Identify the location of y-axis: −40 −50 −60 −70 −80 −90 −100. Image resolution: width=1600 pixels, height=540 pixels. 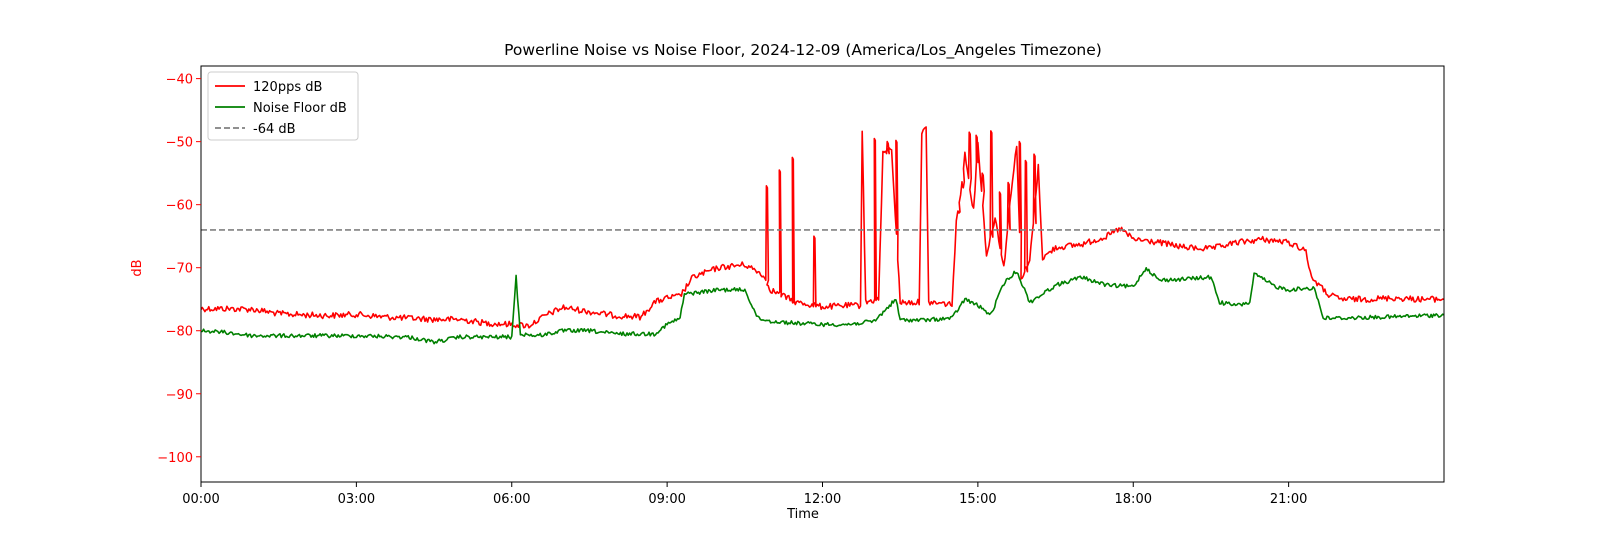
(179, 269).